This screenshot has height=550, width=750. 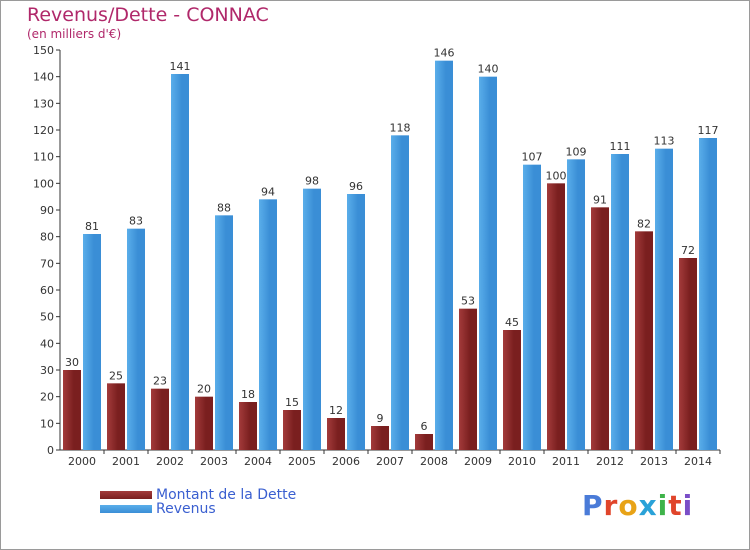 What do you see at coordinates (400, 127) in the screenshot?
I see `data-label-revenue: 118` at bounding box center [400, 127].